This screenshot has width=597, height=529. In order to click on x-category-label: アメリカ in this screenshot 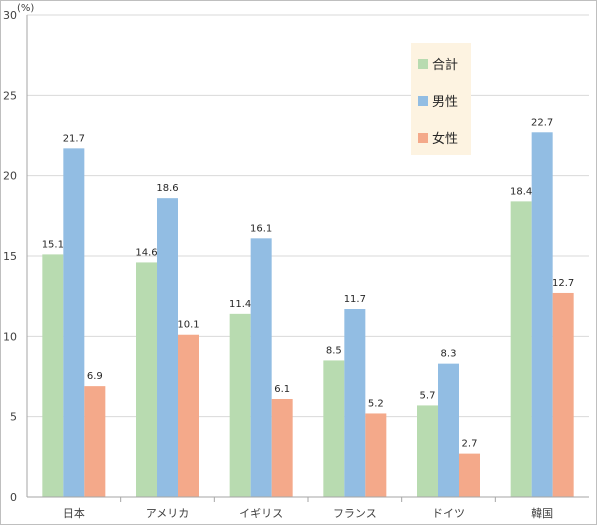, I will do `click(167, 513)`.